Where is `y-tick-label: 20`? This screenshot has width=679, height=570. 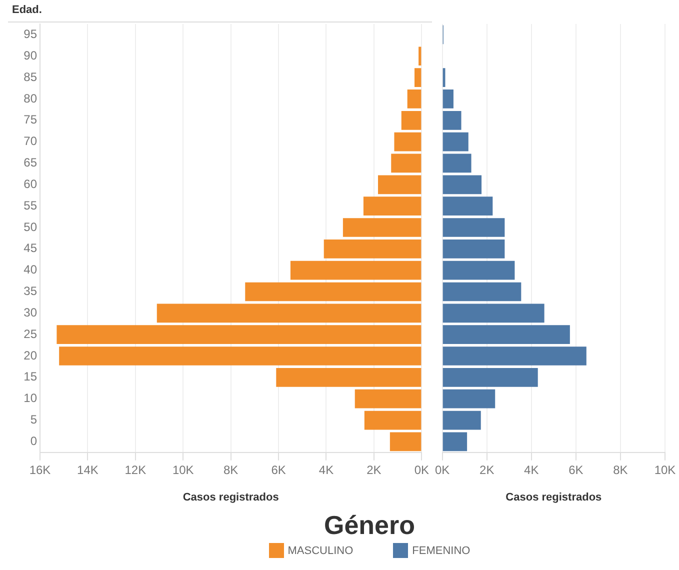
y-tick-label: 20 is located at coordinates (31, 355).